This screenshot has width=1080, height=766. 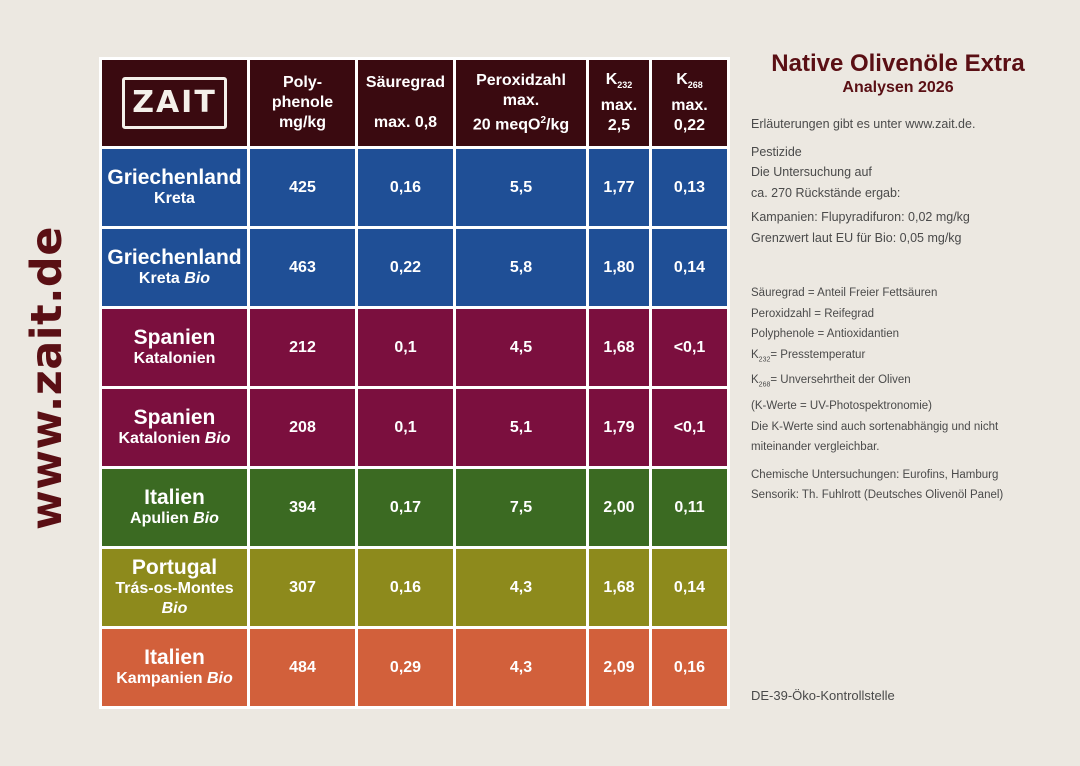 I want to click on logo-cell: ZAIT, so click(x=174, y=103).